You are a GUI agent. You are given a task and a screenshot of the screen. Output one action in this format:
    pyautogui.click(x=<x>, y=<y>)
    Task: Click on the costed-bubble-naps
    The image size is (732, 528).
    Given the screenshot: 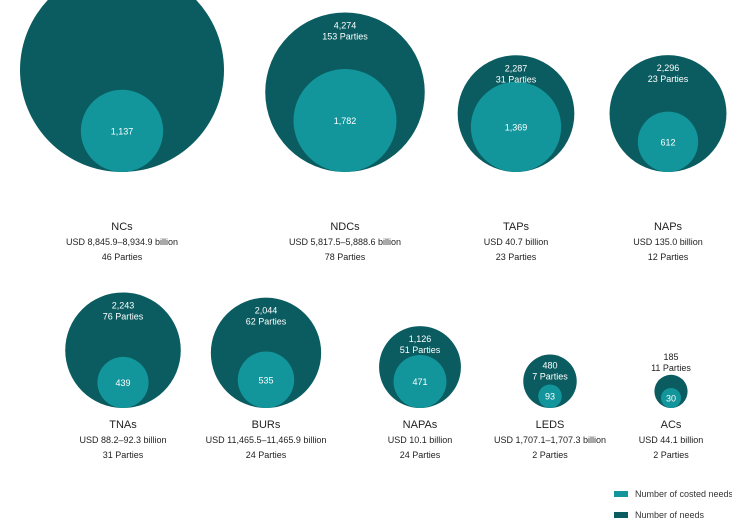 What is the action you would take?
    pyautogui.click(x=668, y=141)
    